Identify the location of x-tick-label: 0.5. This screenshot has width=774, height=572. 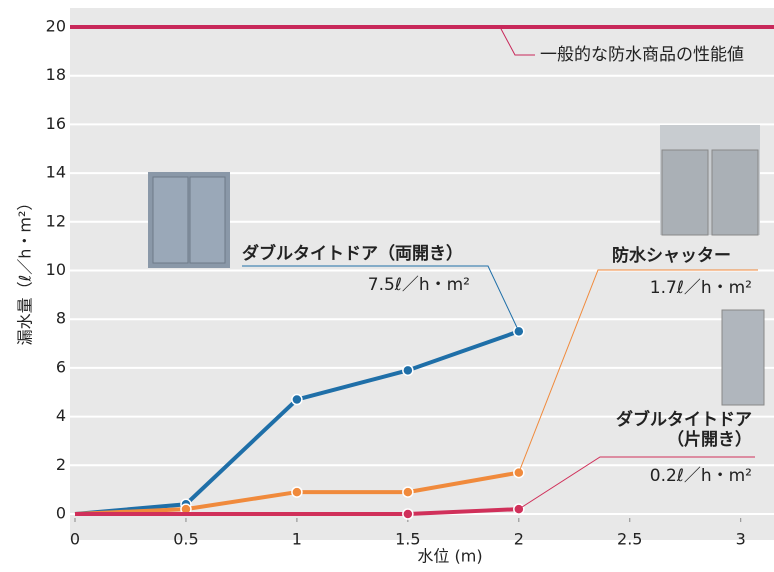
(185, 539).